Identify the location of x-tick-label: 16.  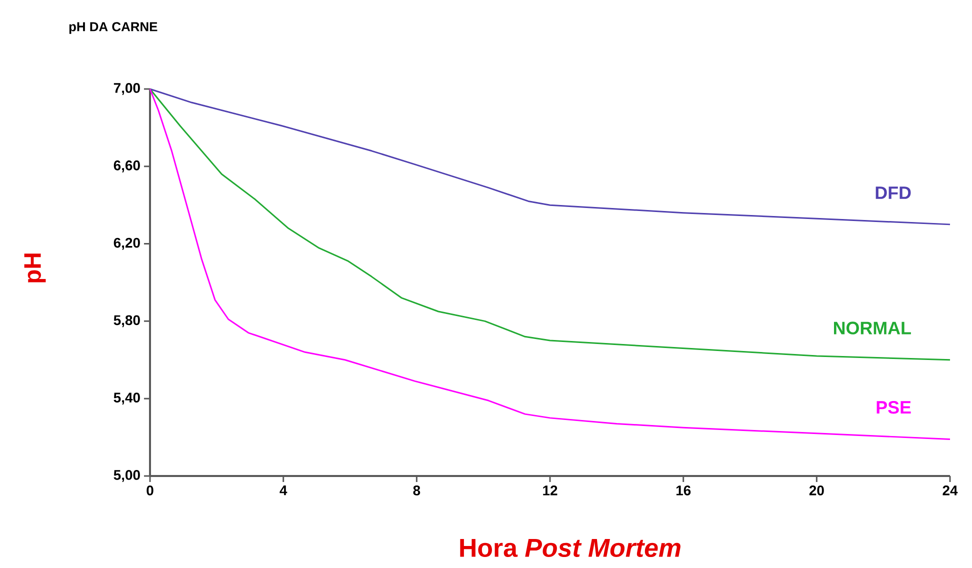
(683, 490).